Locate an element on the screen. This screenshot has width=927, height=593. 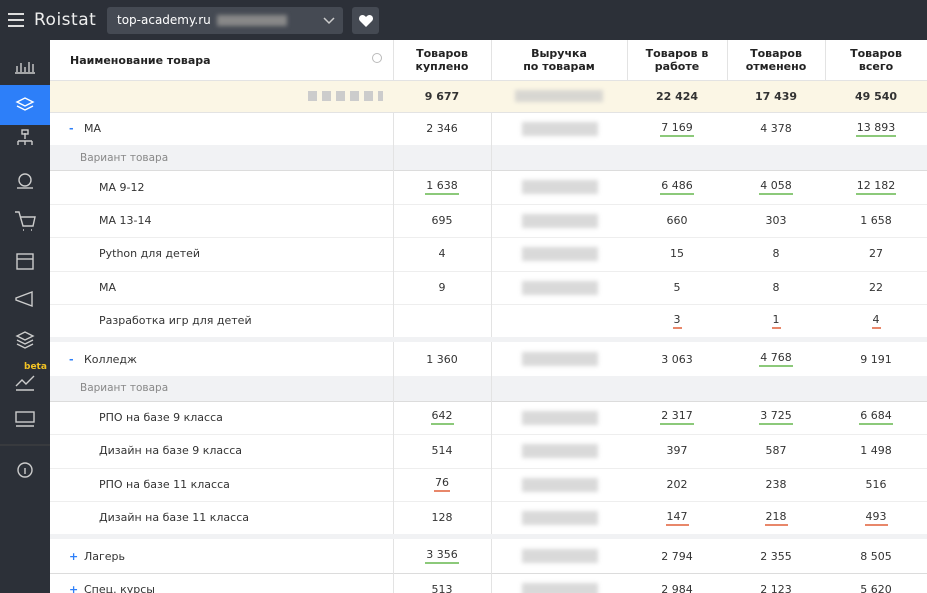
chevron is located at coordinates (329, 21).